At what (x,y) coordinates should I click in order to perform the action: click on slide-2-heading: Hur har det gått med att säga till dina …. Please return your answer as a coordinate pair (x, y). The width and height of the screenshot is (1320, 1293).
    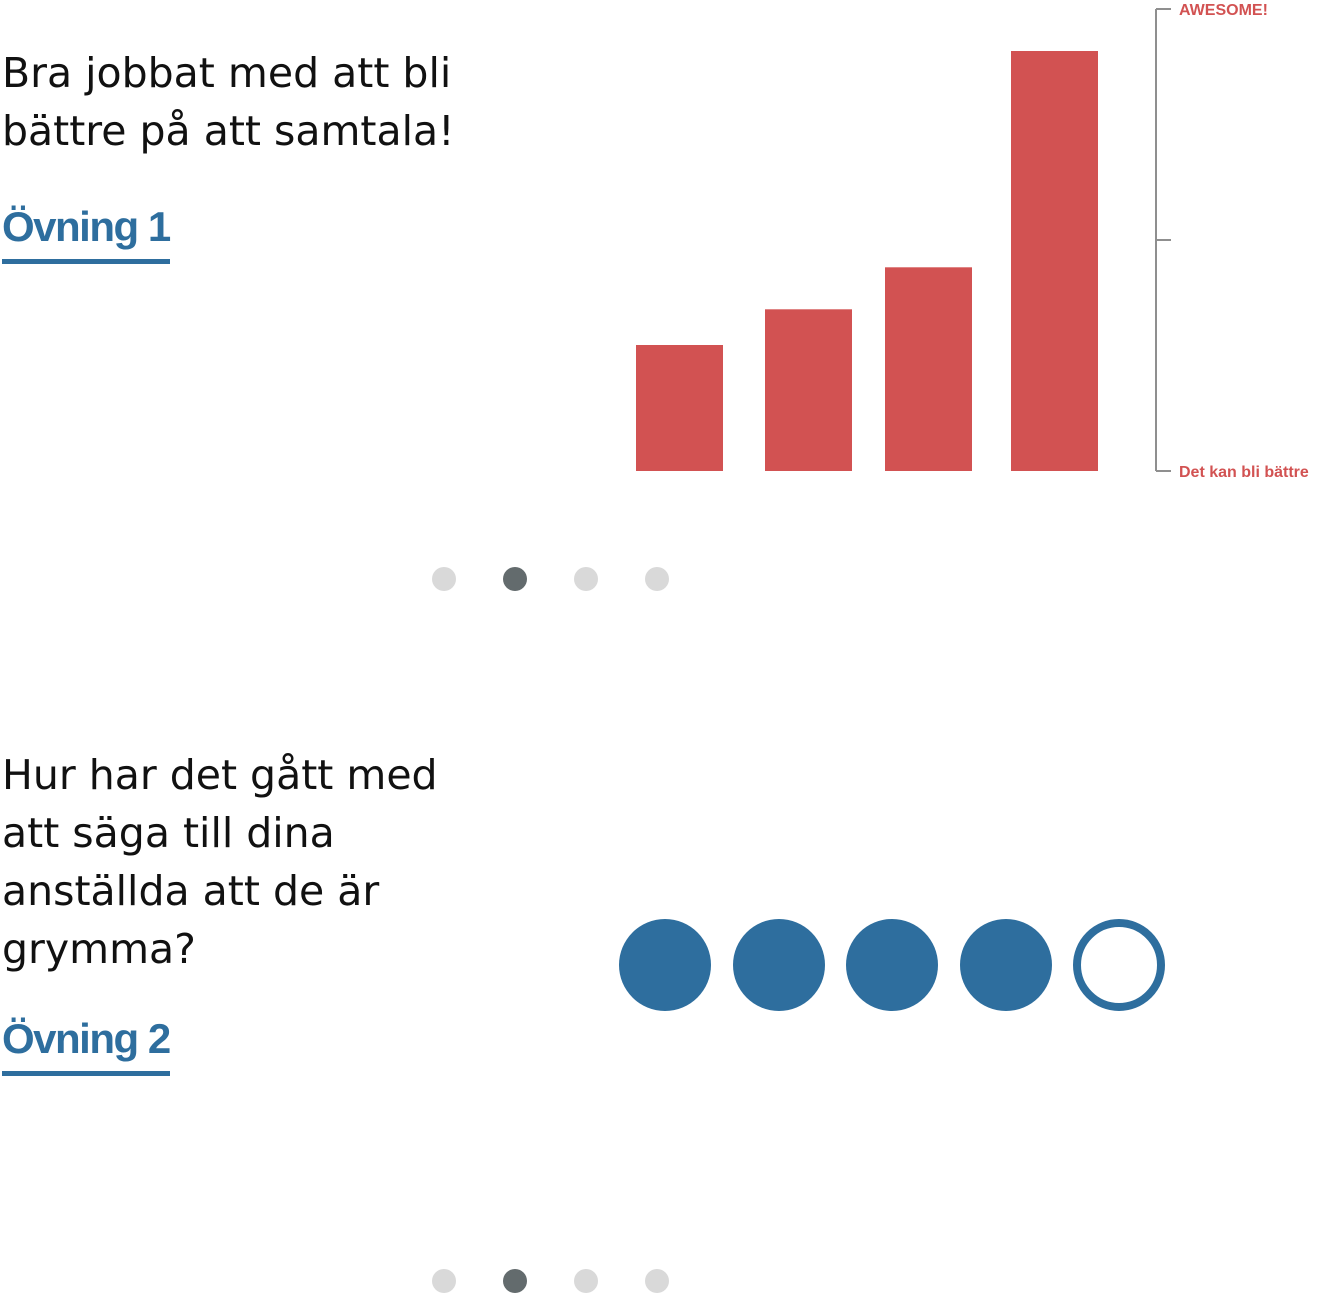
    Looking at the image, I should click on (220, 862).